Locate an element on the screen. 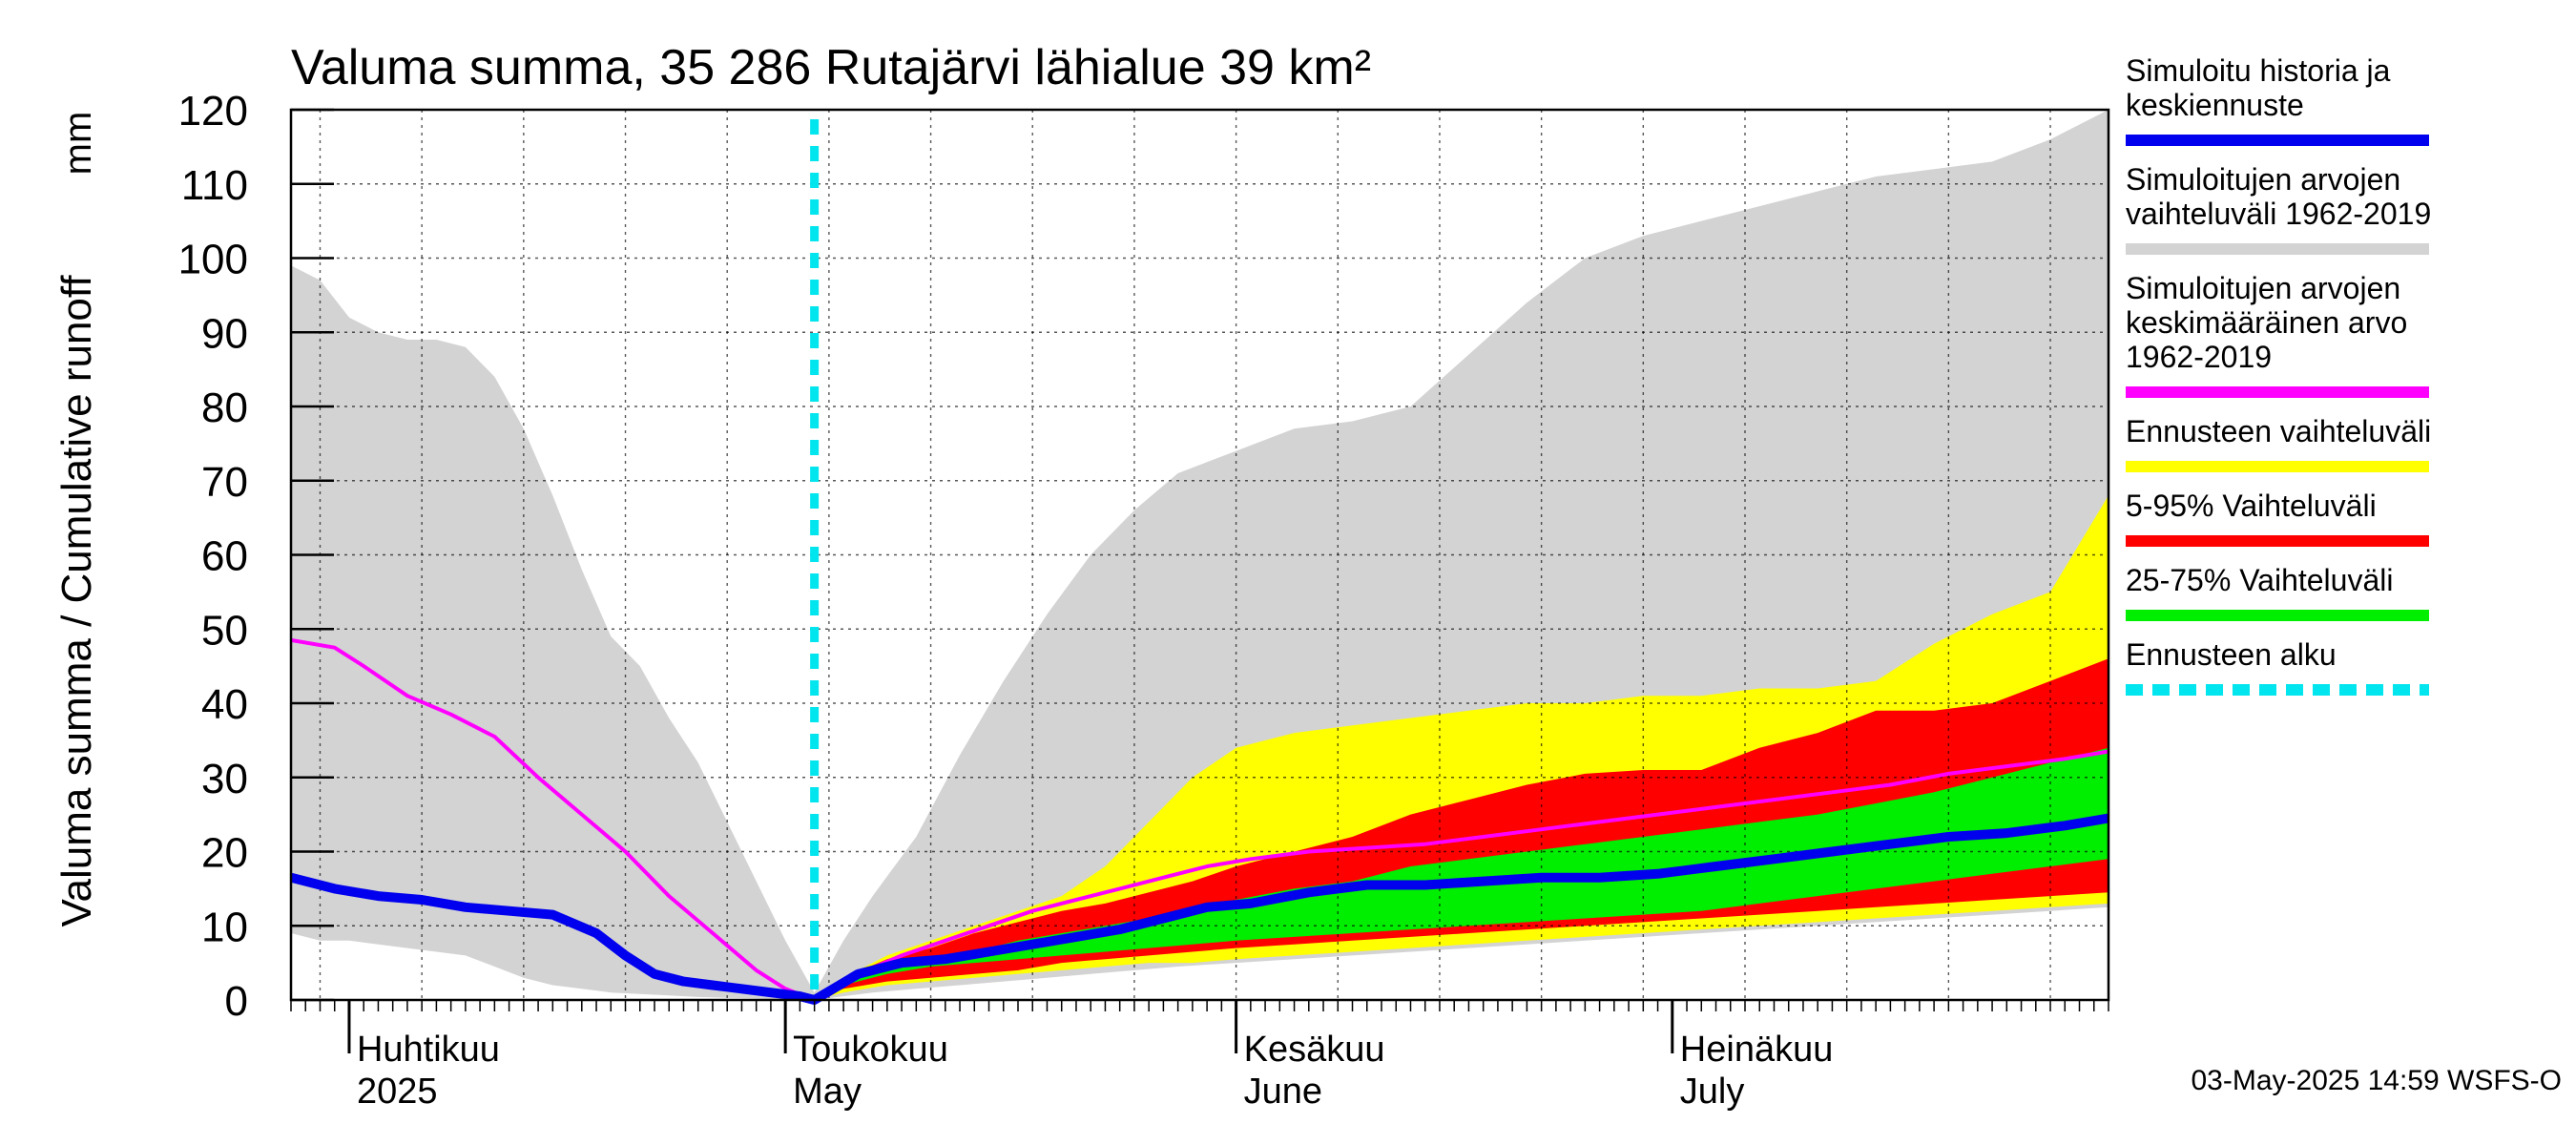 The image size is (2576, 1145). y-tick-label: 80 is located at coordinates (224, 408).